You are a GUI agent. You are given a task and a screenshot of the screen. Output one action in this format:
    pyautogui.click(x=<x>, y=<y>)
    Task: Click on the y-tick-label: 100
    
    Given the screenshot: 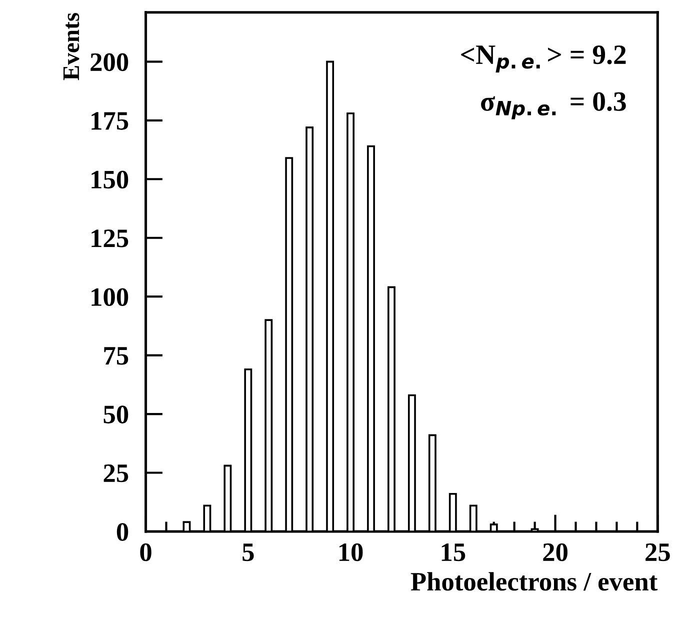 What is the action you would take?
    pyautogui.click(x=110, y=297)
    